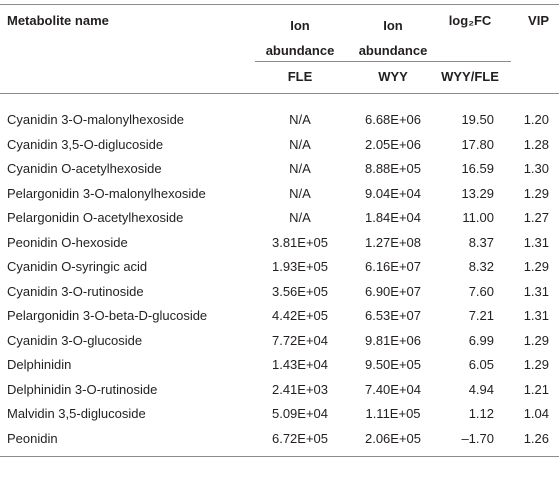  I want to click on header-rule, so click(383, 61).